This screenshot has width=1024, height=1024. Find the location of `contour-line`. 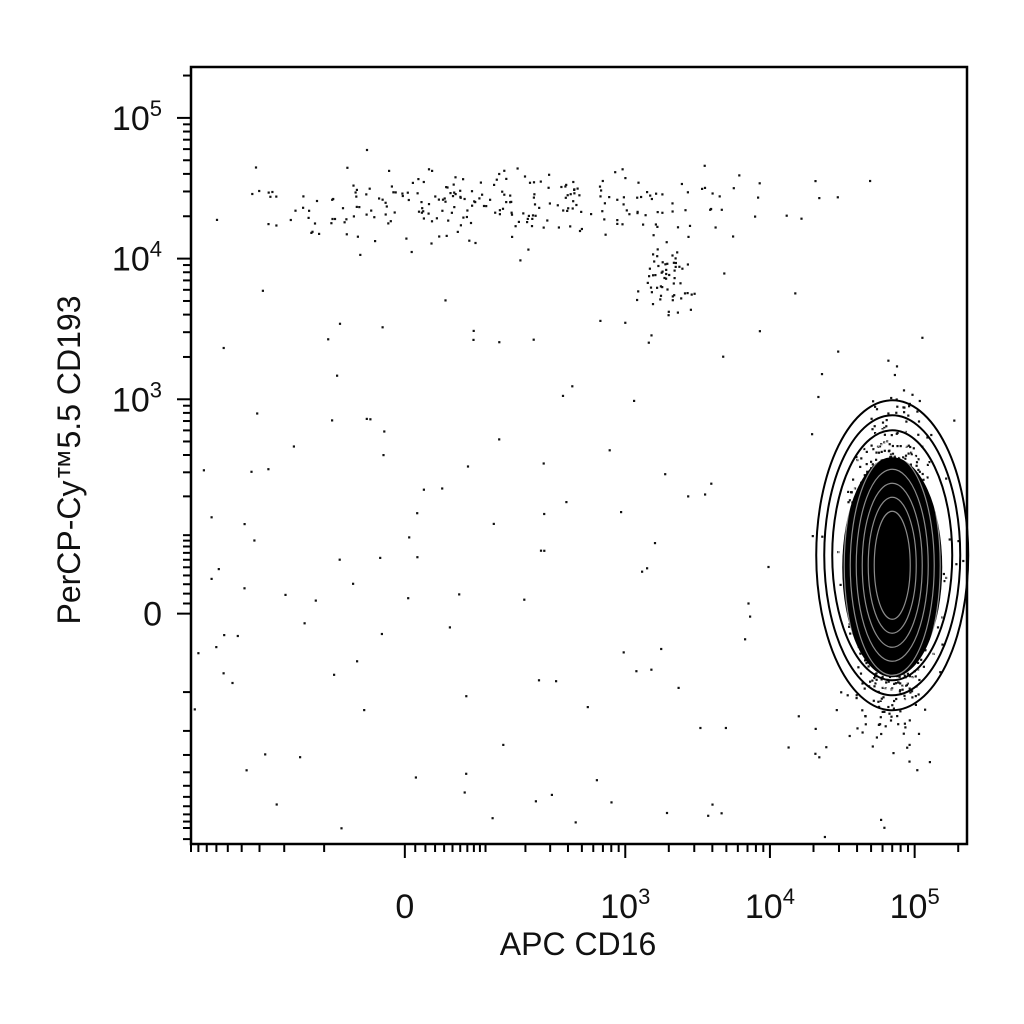

contour-line is located at coordinates (892, 565).